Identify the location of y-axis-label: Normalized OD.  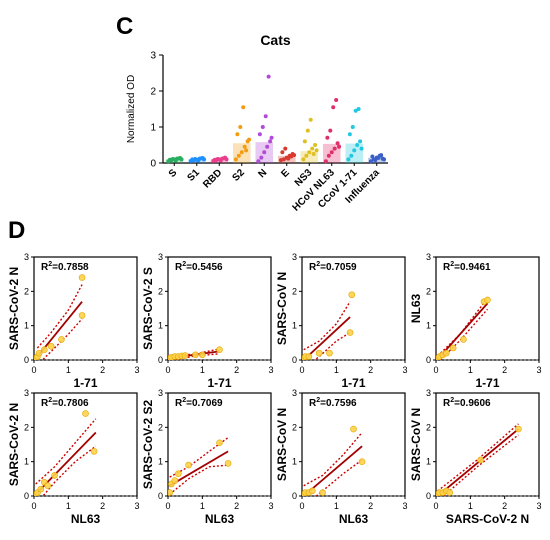
(131, 109).